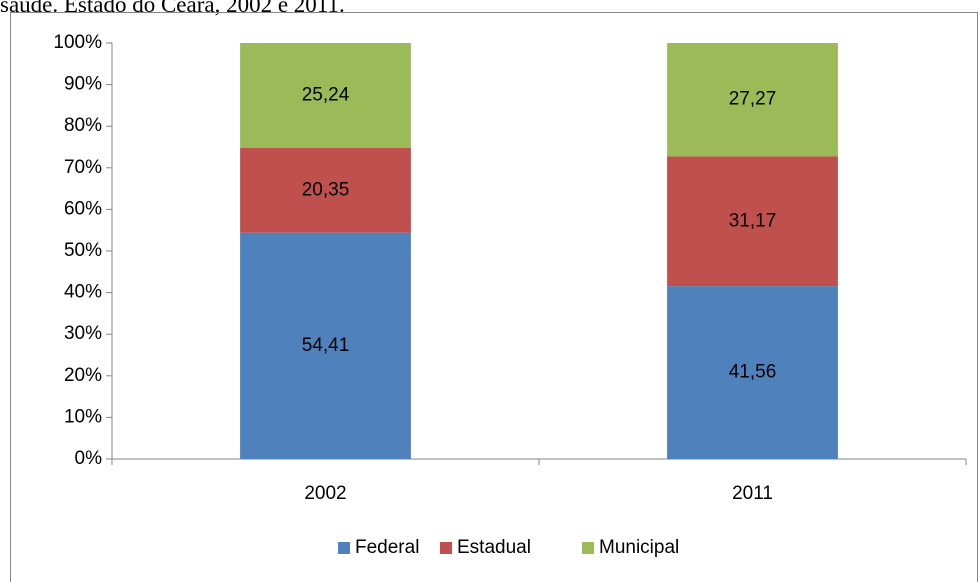 The image size is (980, 582). I want to click on data-label: 27,27, so click(753, 99).